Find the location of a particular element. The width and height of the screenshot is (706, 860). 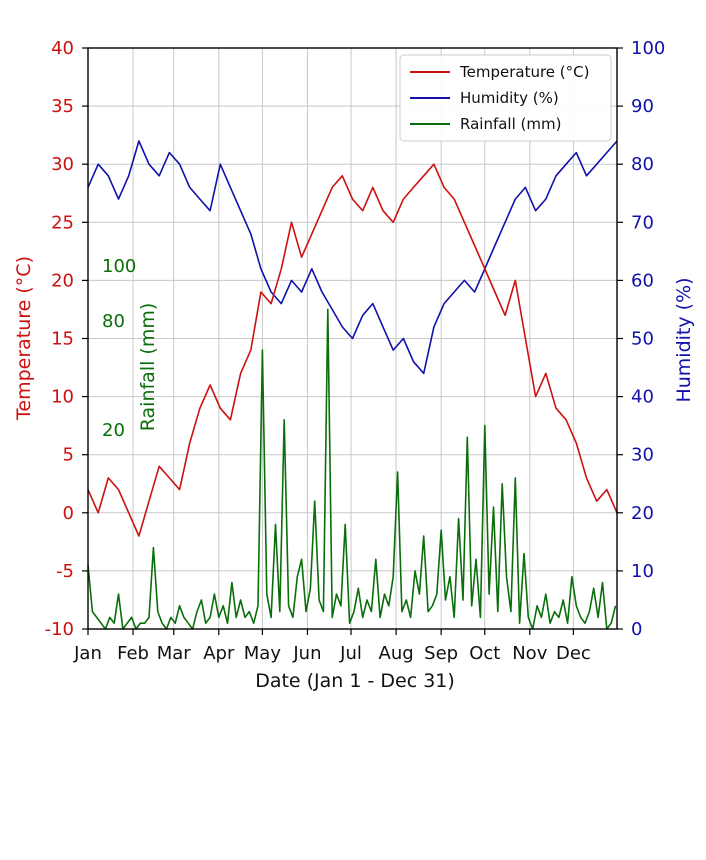

right-axis-title: Humidity (%) is located at coordinates (684, 339).